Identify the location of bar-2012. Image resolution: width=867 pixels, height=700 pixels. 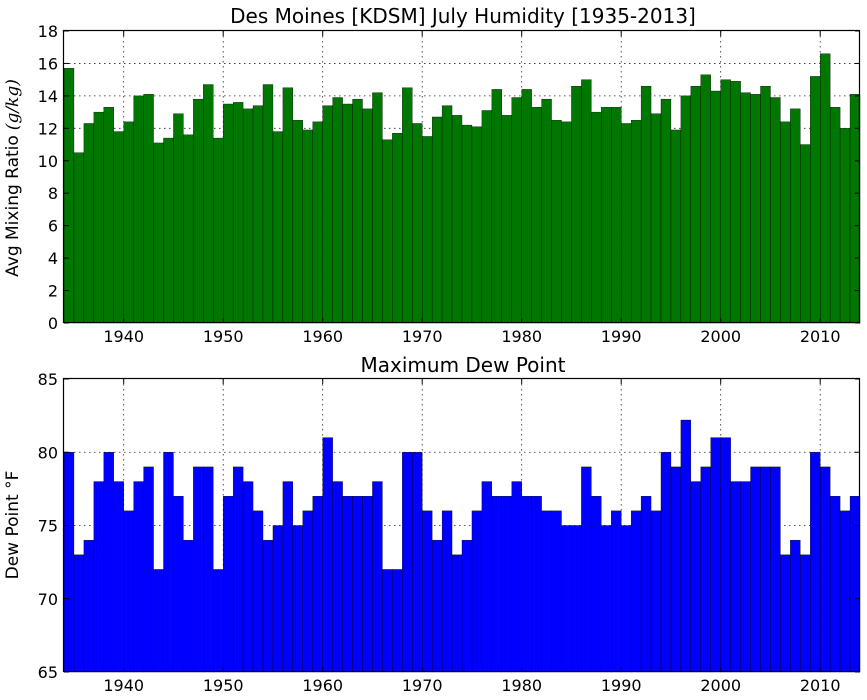
(845, 591).